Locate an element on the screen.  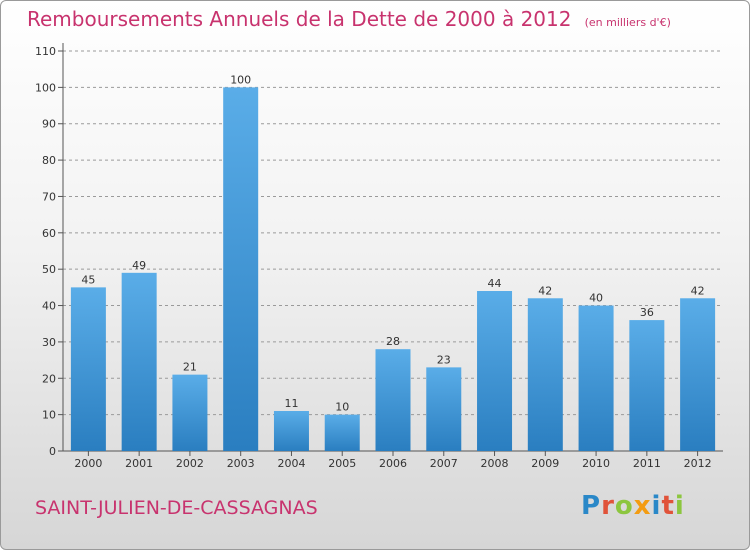
x-tick-label: 2006 is located at coordinates (393, 463).